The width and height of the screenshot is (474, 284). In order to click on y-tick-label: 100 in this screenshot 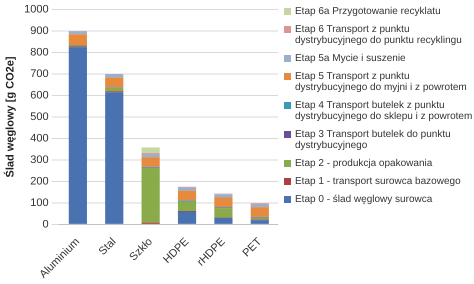, I will do `click(39, 202)`.